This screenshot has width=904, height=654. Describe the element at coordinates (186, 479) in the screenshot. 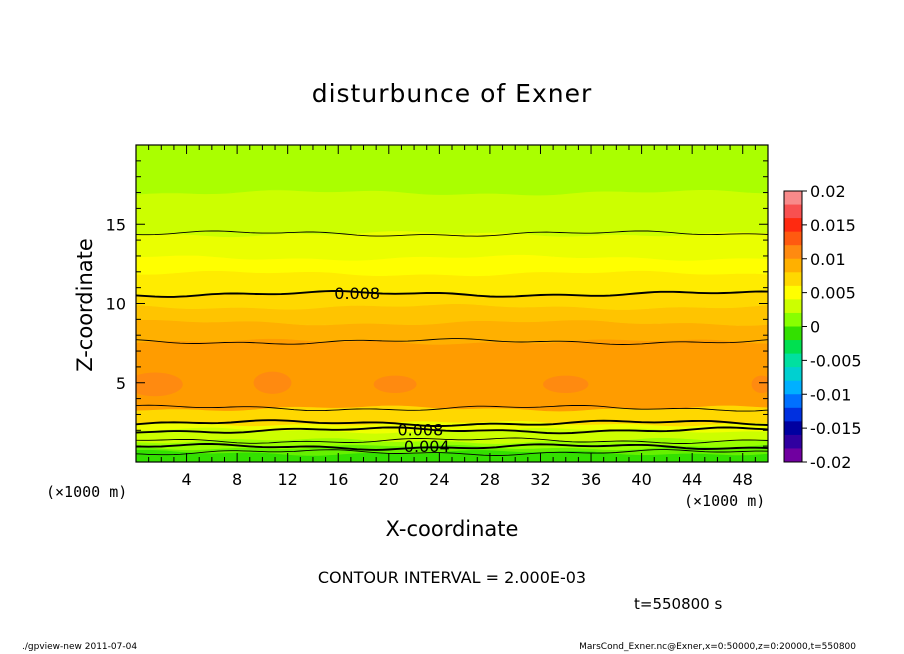

I see `x-tick-label: 4` at that location.